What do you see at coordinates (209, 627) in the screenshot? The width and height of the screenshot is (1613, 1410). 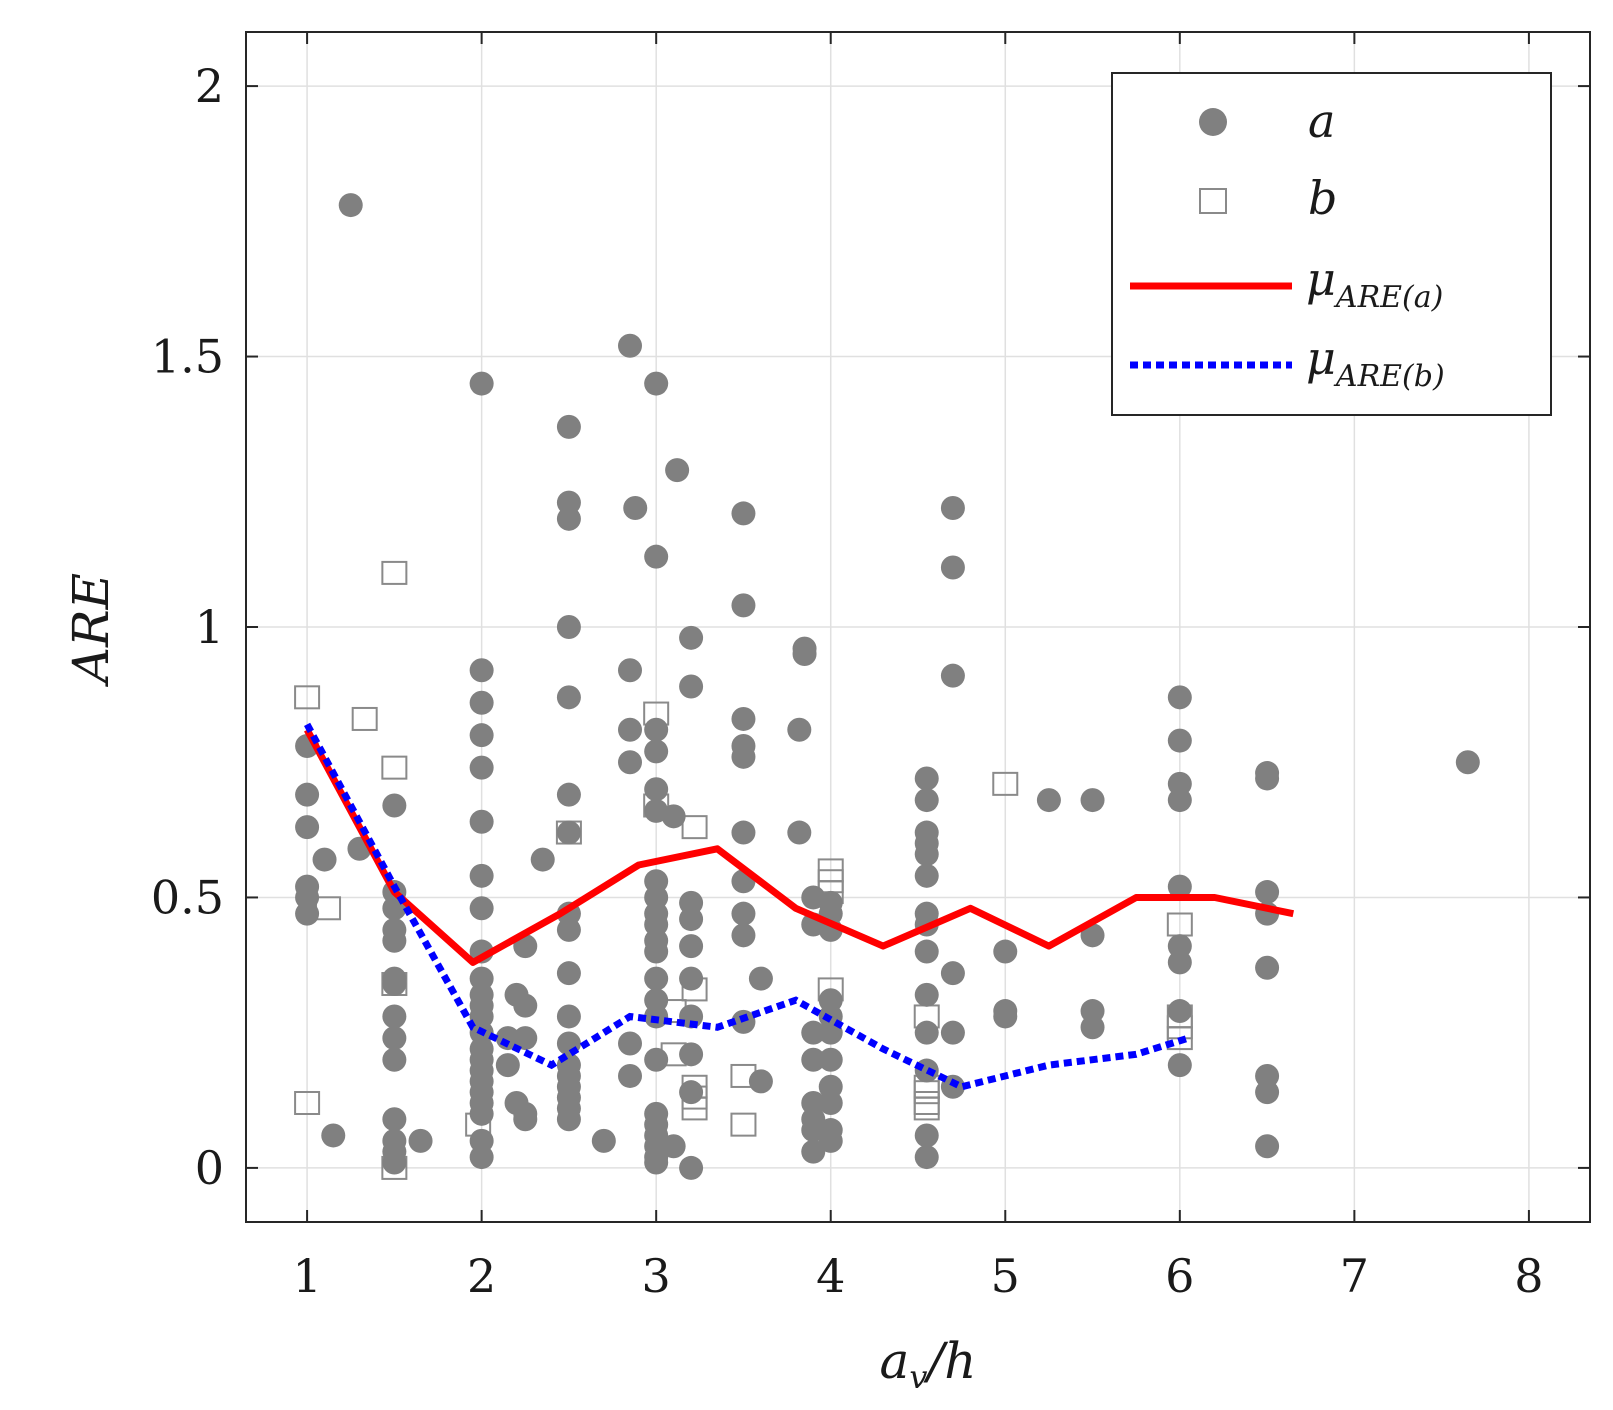 I see `y-tick-label: 1` at bounding box center [209, 627].